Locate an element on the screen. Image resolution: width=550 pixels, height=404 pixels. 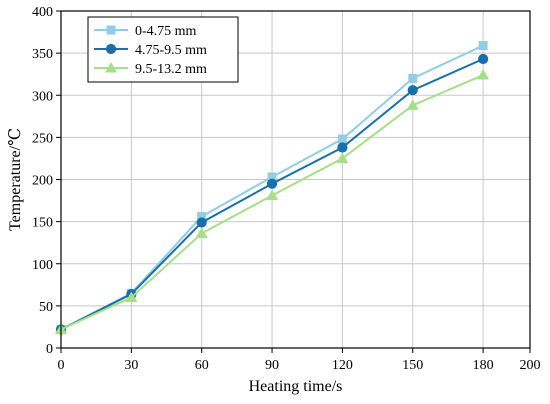
y-tick-label: 250 is located at coordinates (42, 138).